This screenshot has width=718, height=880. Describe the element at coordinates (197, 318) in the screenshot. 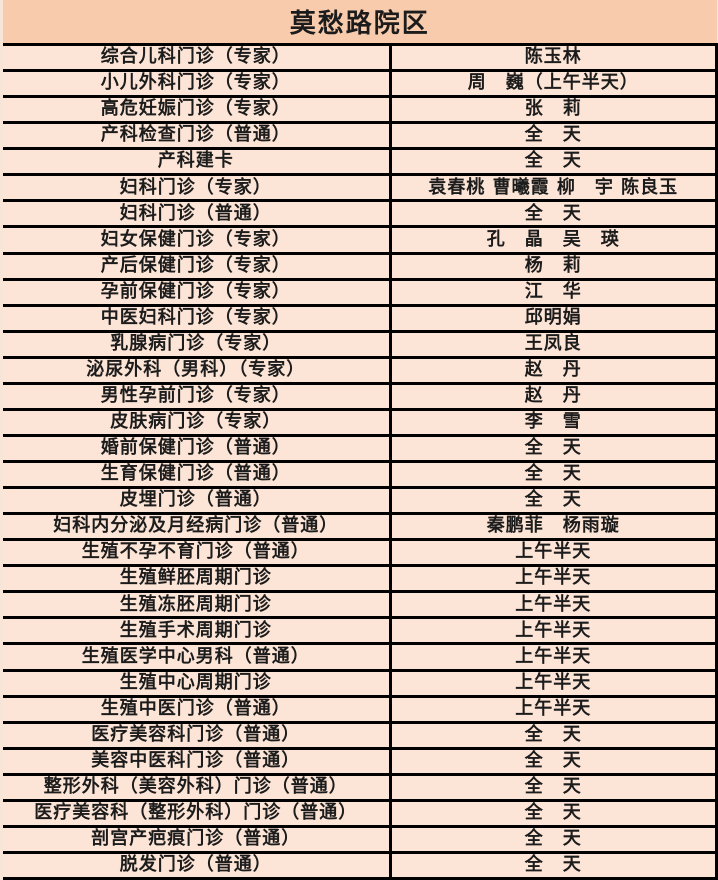

I see `department-cell: 中医妇科门诊（专家）` at that location.